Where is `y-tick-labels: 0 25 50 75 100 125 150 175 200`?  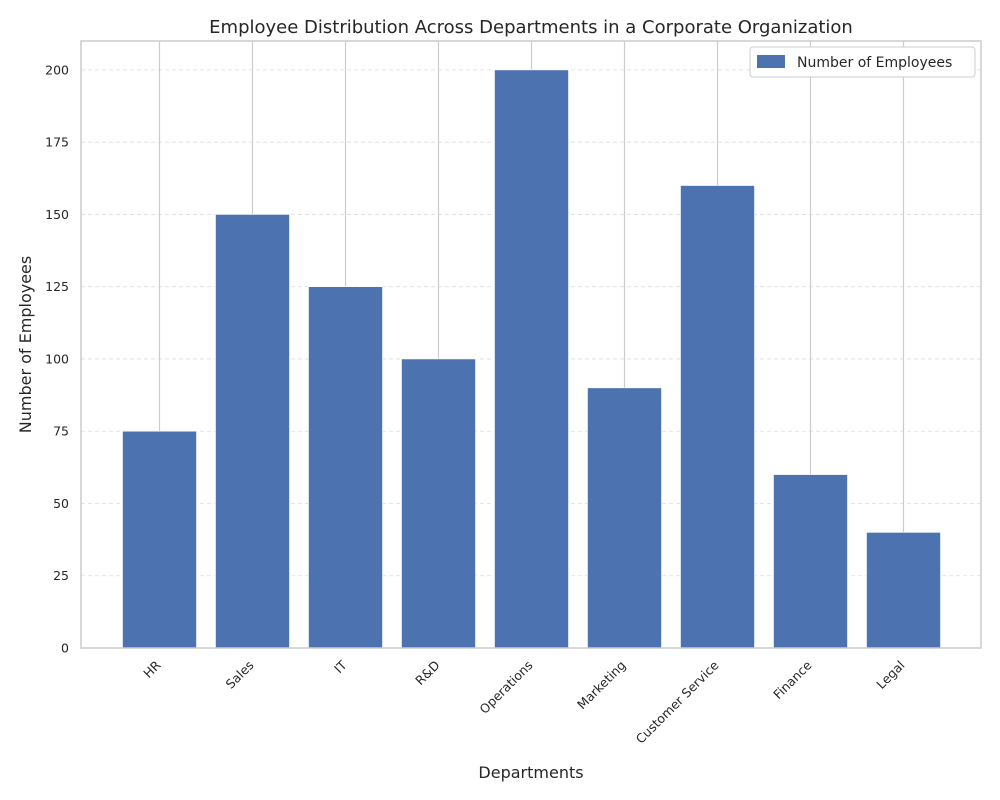
y-tick-labels: 0 25 50 75 100 125 150 175 200 is located at coordinates (57, 358).